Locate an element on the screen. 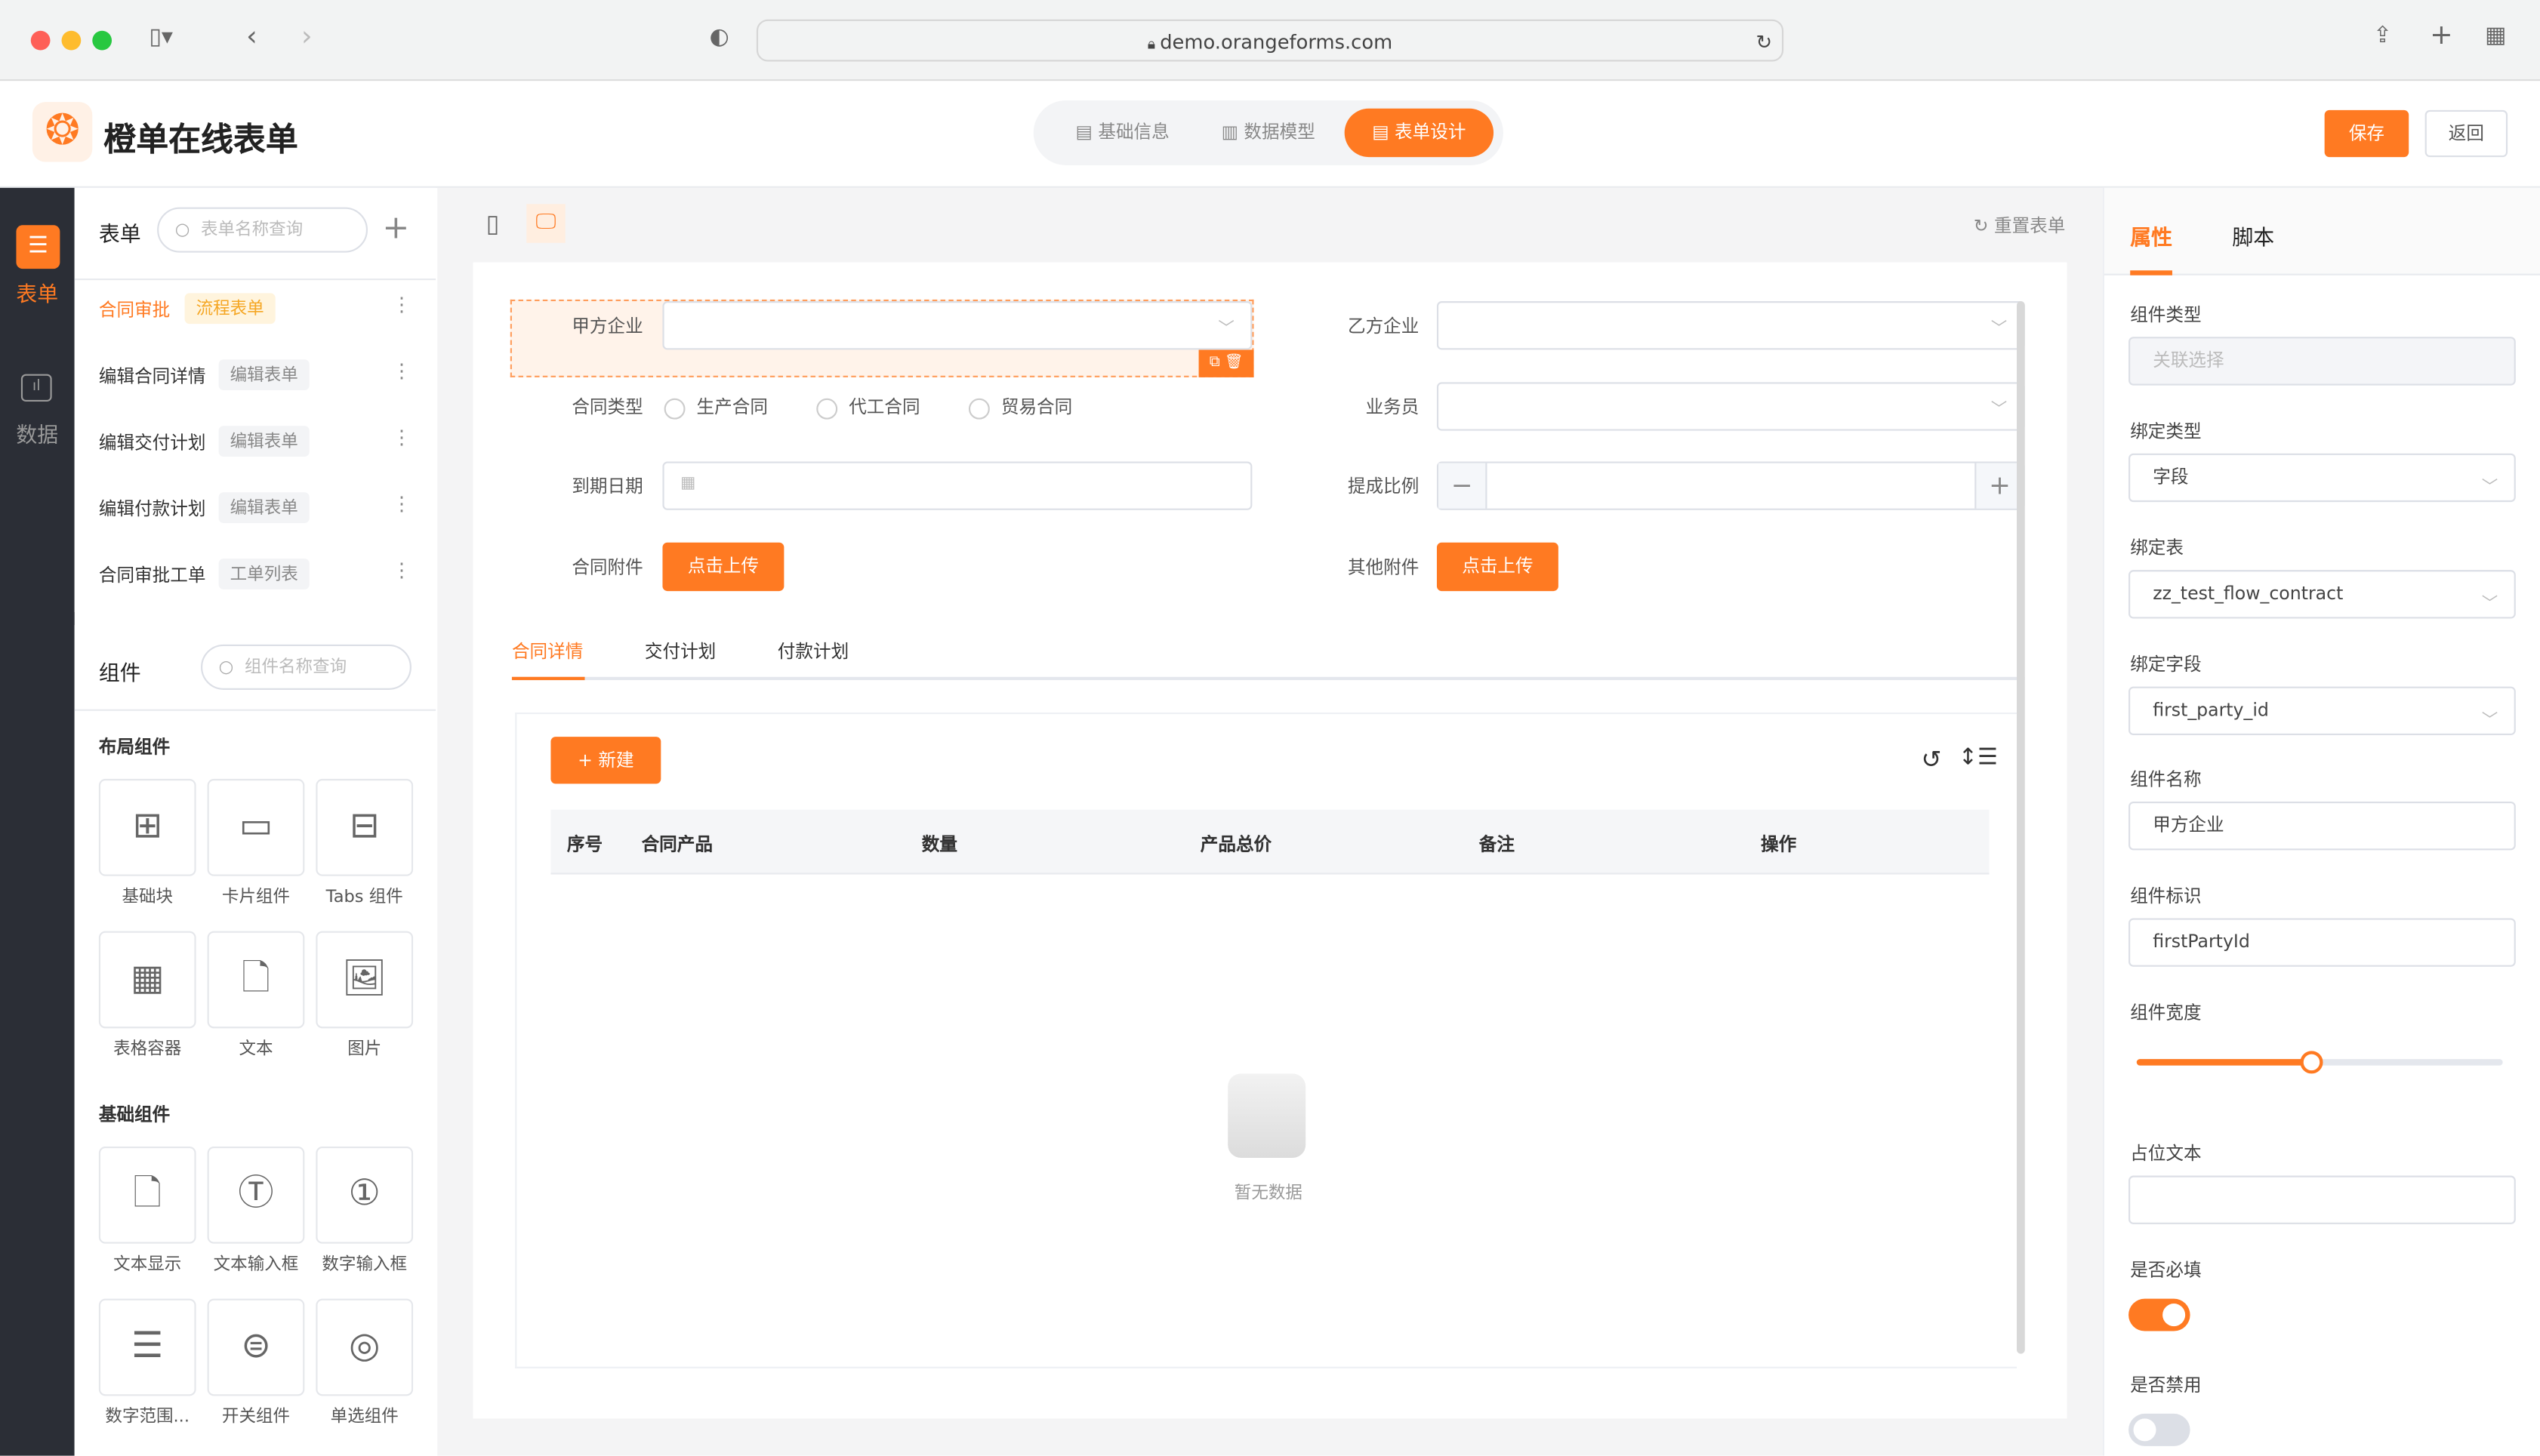  bind-table-select: zz_test_flow_contract ﹀ is located at coordinates (2322, 594).